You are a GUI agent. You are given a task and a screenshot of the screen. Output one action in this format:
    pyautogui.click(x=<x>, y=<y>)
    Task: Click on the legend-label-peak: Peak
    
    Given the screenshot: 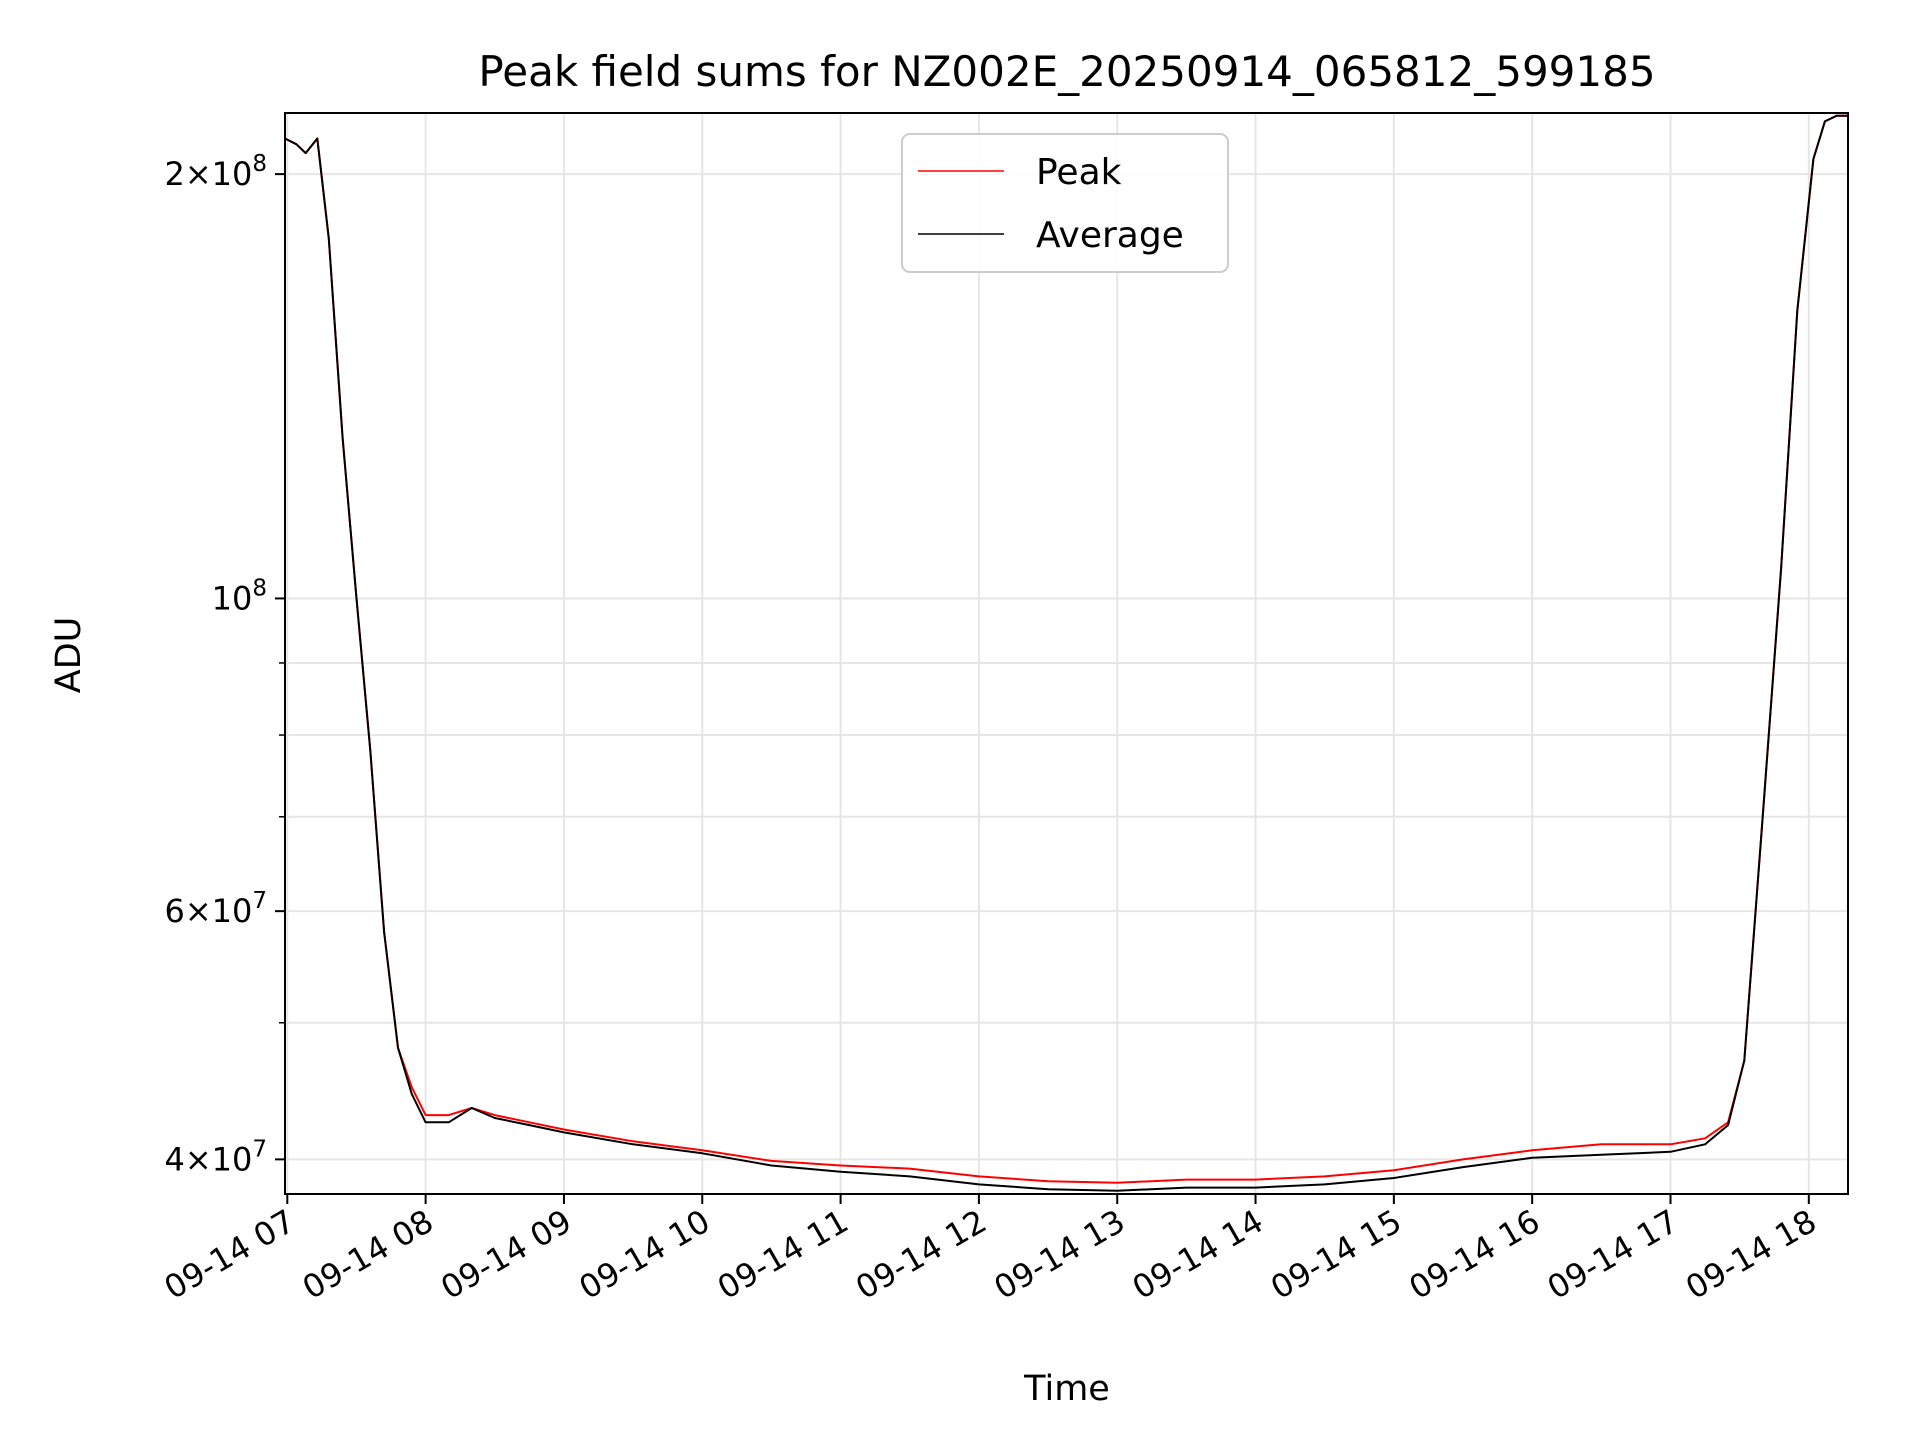 What is the action you would take?
    pyautogui.click(x=1079, y=172)
    